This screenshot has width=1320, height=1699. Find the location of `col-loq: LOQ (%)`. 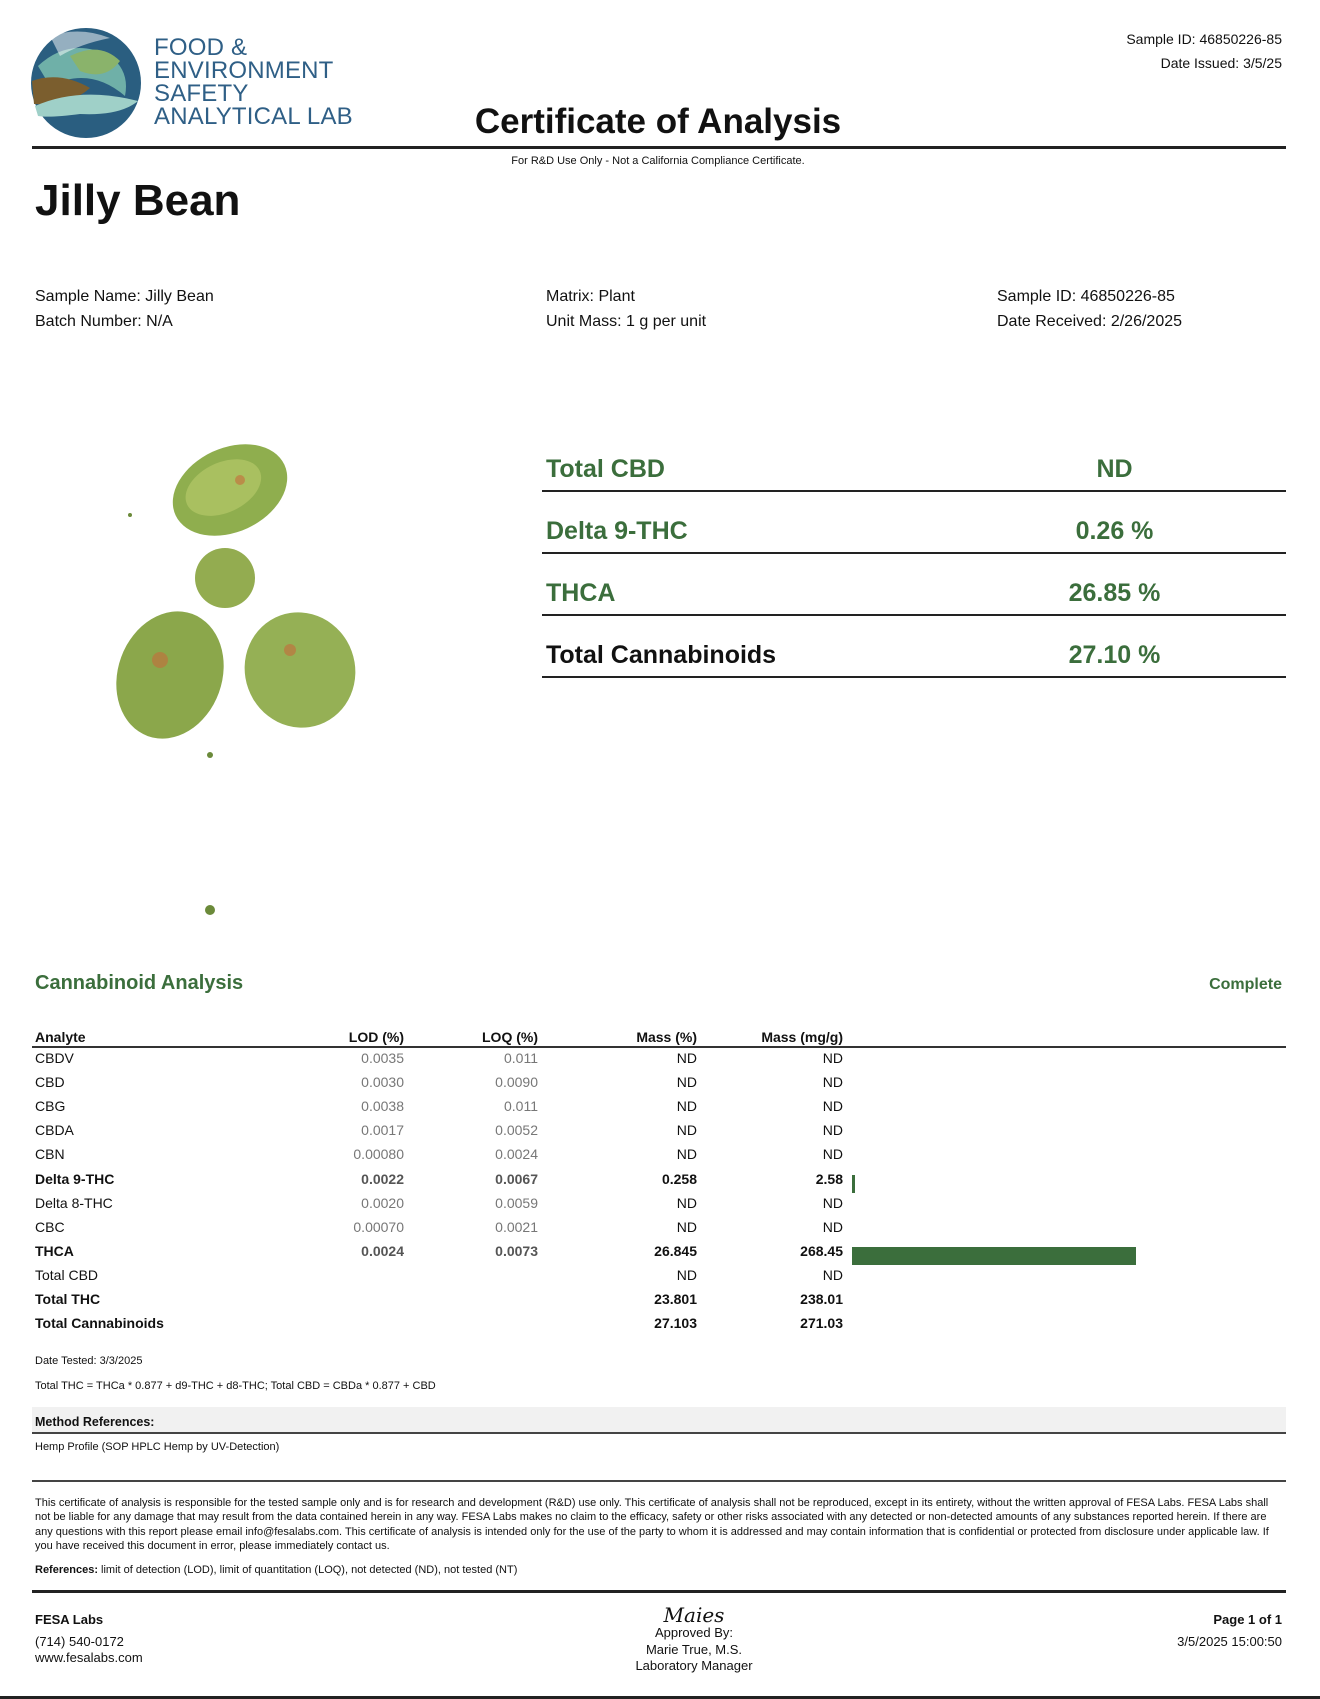

col-loq: LOQ (%) is located at coordinates (510, 1037).